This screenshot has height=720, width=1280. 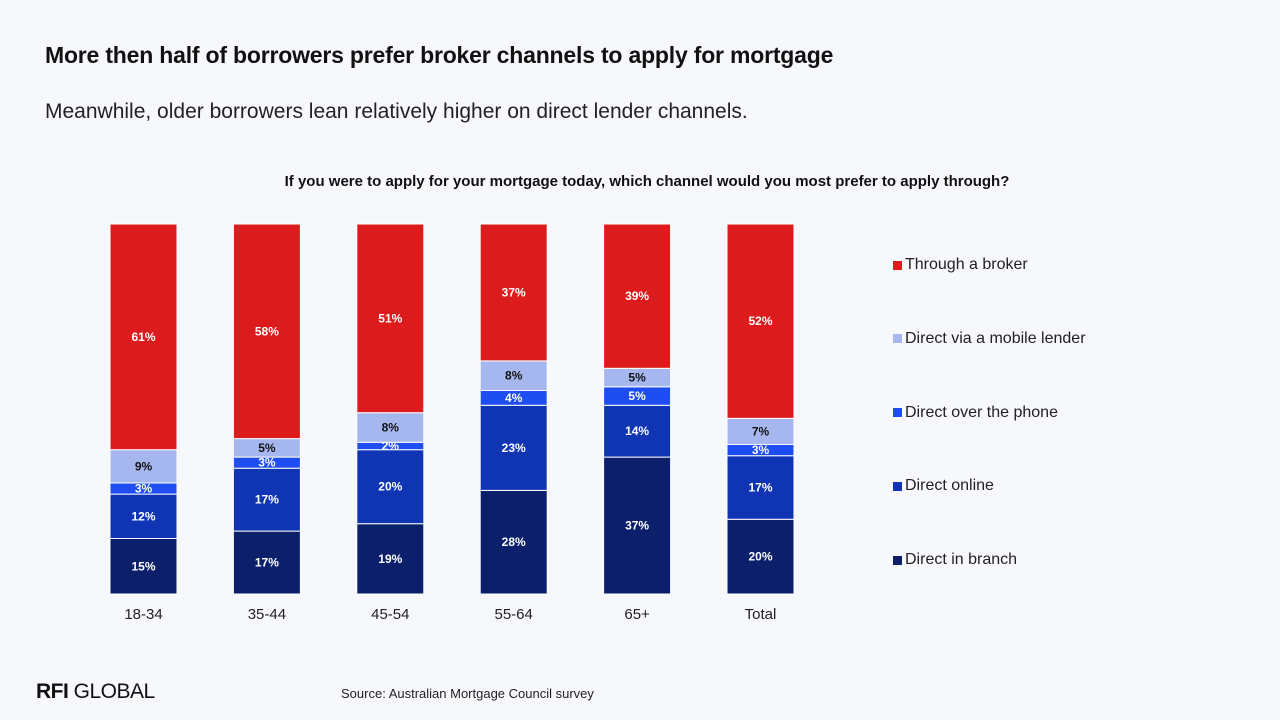 I want to click on data-label: 39%, so click(x=637, y=296).